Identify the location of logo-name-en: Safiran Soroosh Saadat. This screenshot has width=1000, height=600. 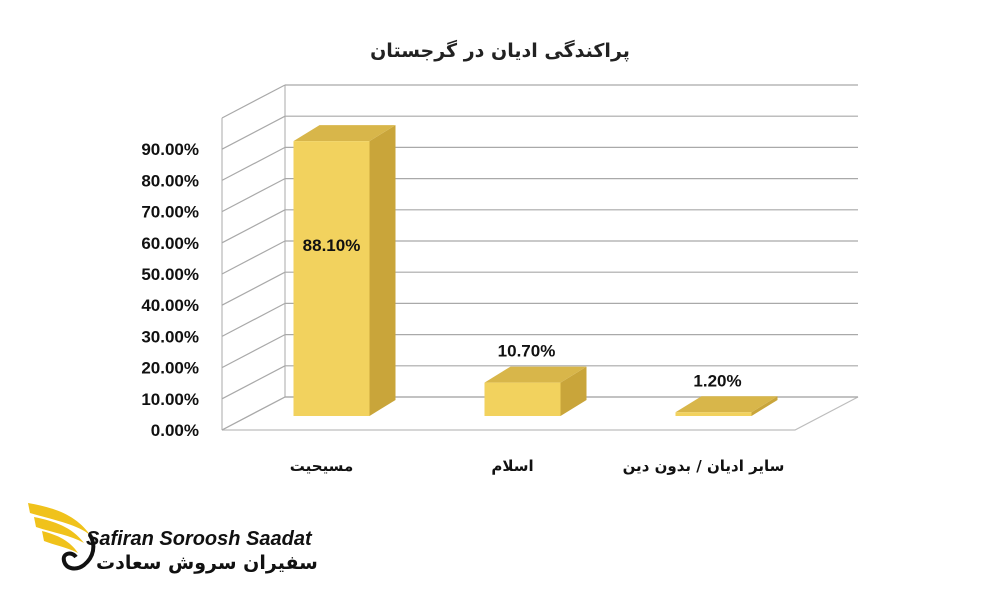
(199, 539).